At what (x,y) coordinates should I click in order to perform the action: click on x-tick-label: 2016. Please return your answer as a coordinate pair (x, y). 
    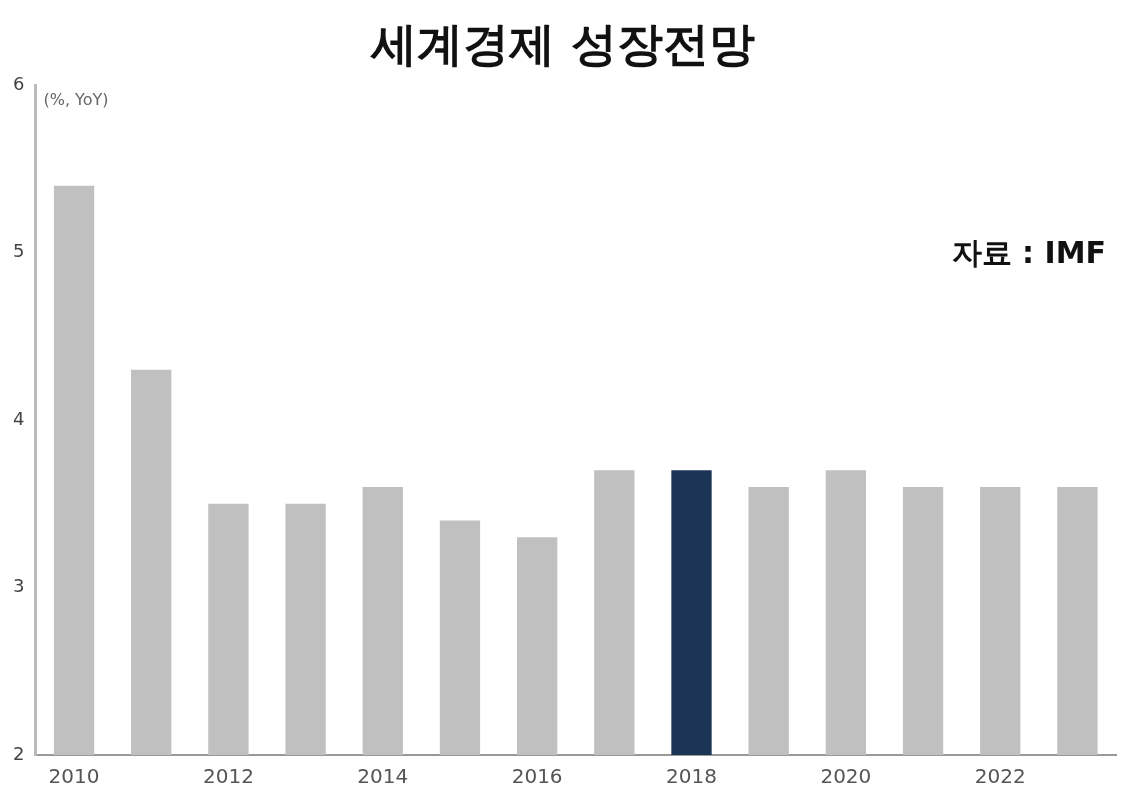
    Looking at the image, I should click on (537, 776).